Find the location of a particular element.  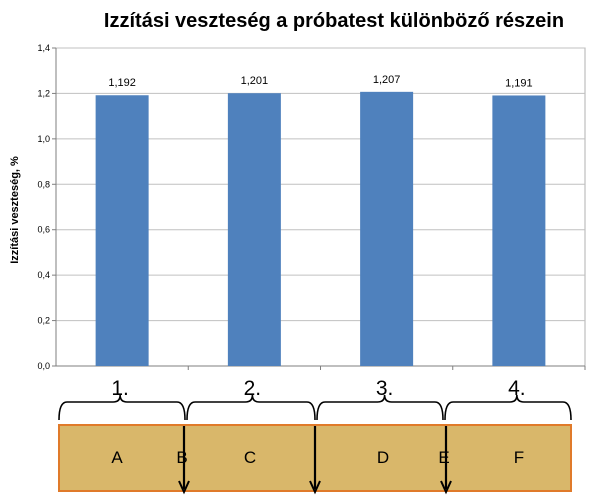

data-label: 1,201 is located at coordinates (255, 81).